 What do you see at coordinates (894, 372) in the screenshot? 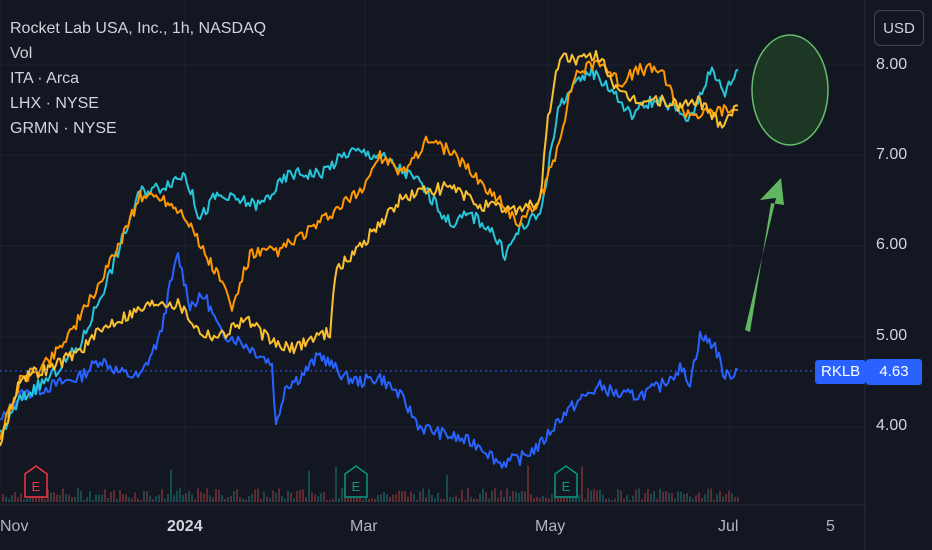
I see `last-price-label: 4.63` at bounding box center [894, 372].